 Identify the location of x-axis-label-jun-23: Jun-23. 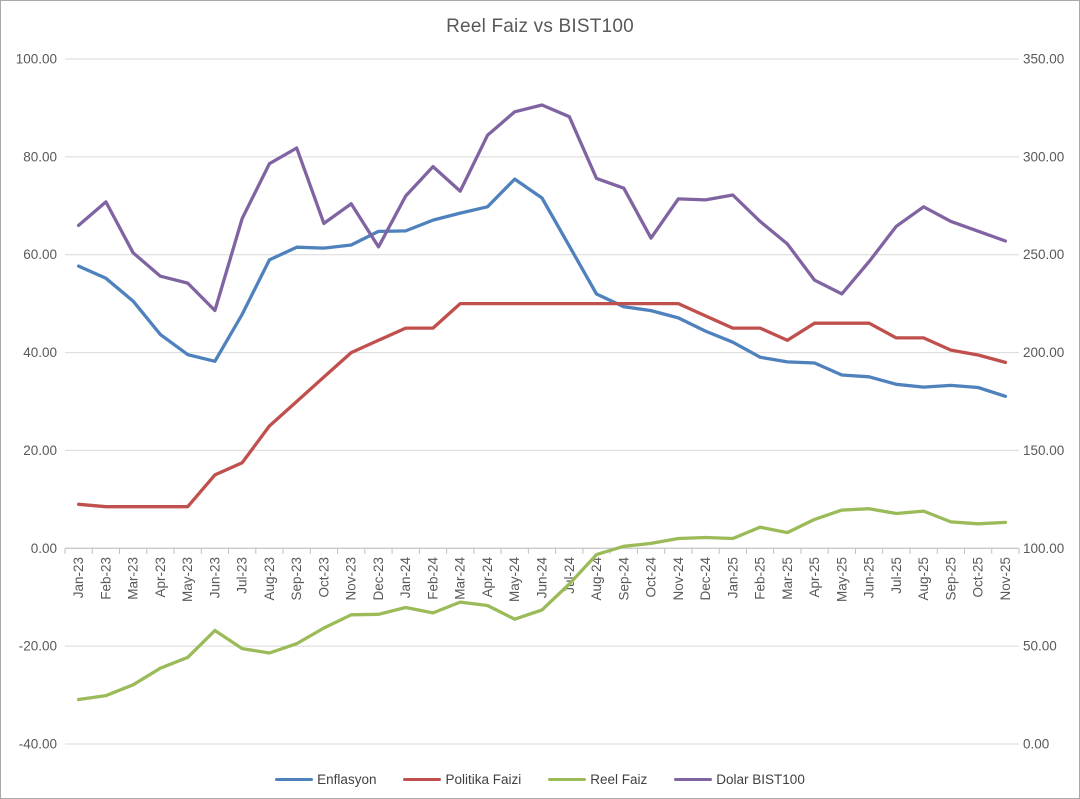
(214, 577).